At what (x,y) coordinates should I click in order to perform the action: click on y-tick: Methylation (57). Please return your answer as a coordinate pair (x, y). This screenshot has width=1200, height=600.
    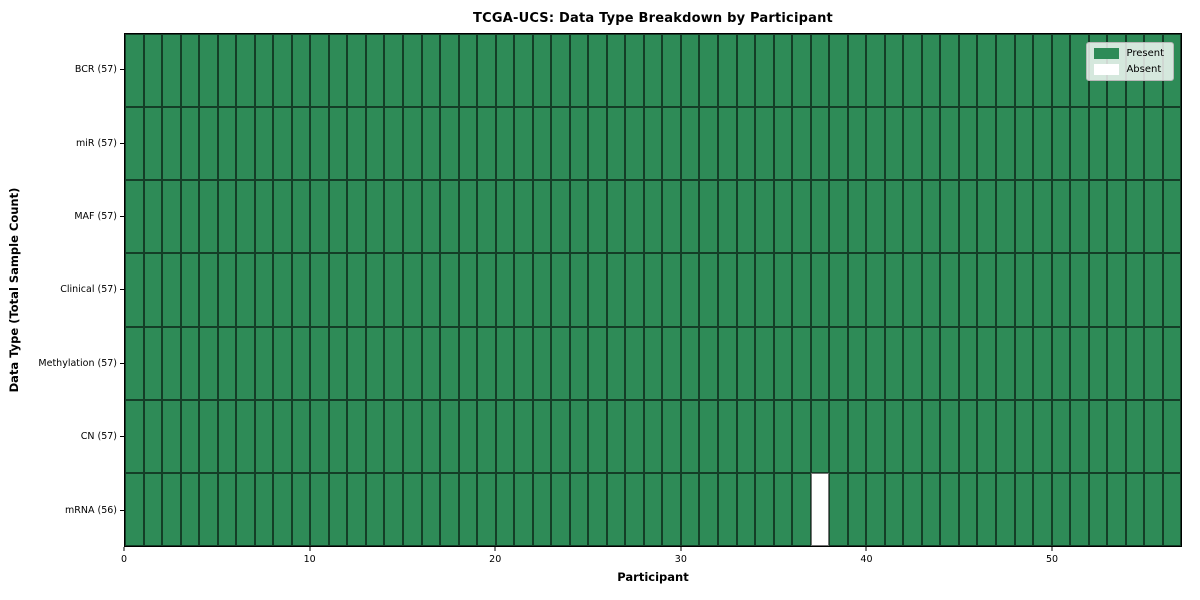
    Looking at the image, I should click on (62, 363).